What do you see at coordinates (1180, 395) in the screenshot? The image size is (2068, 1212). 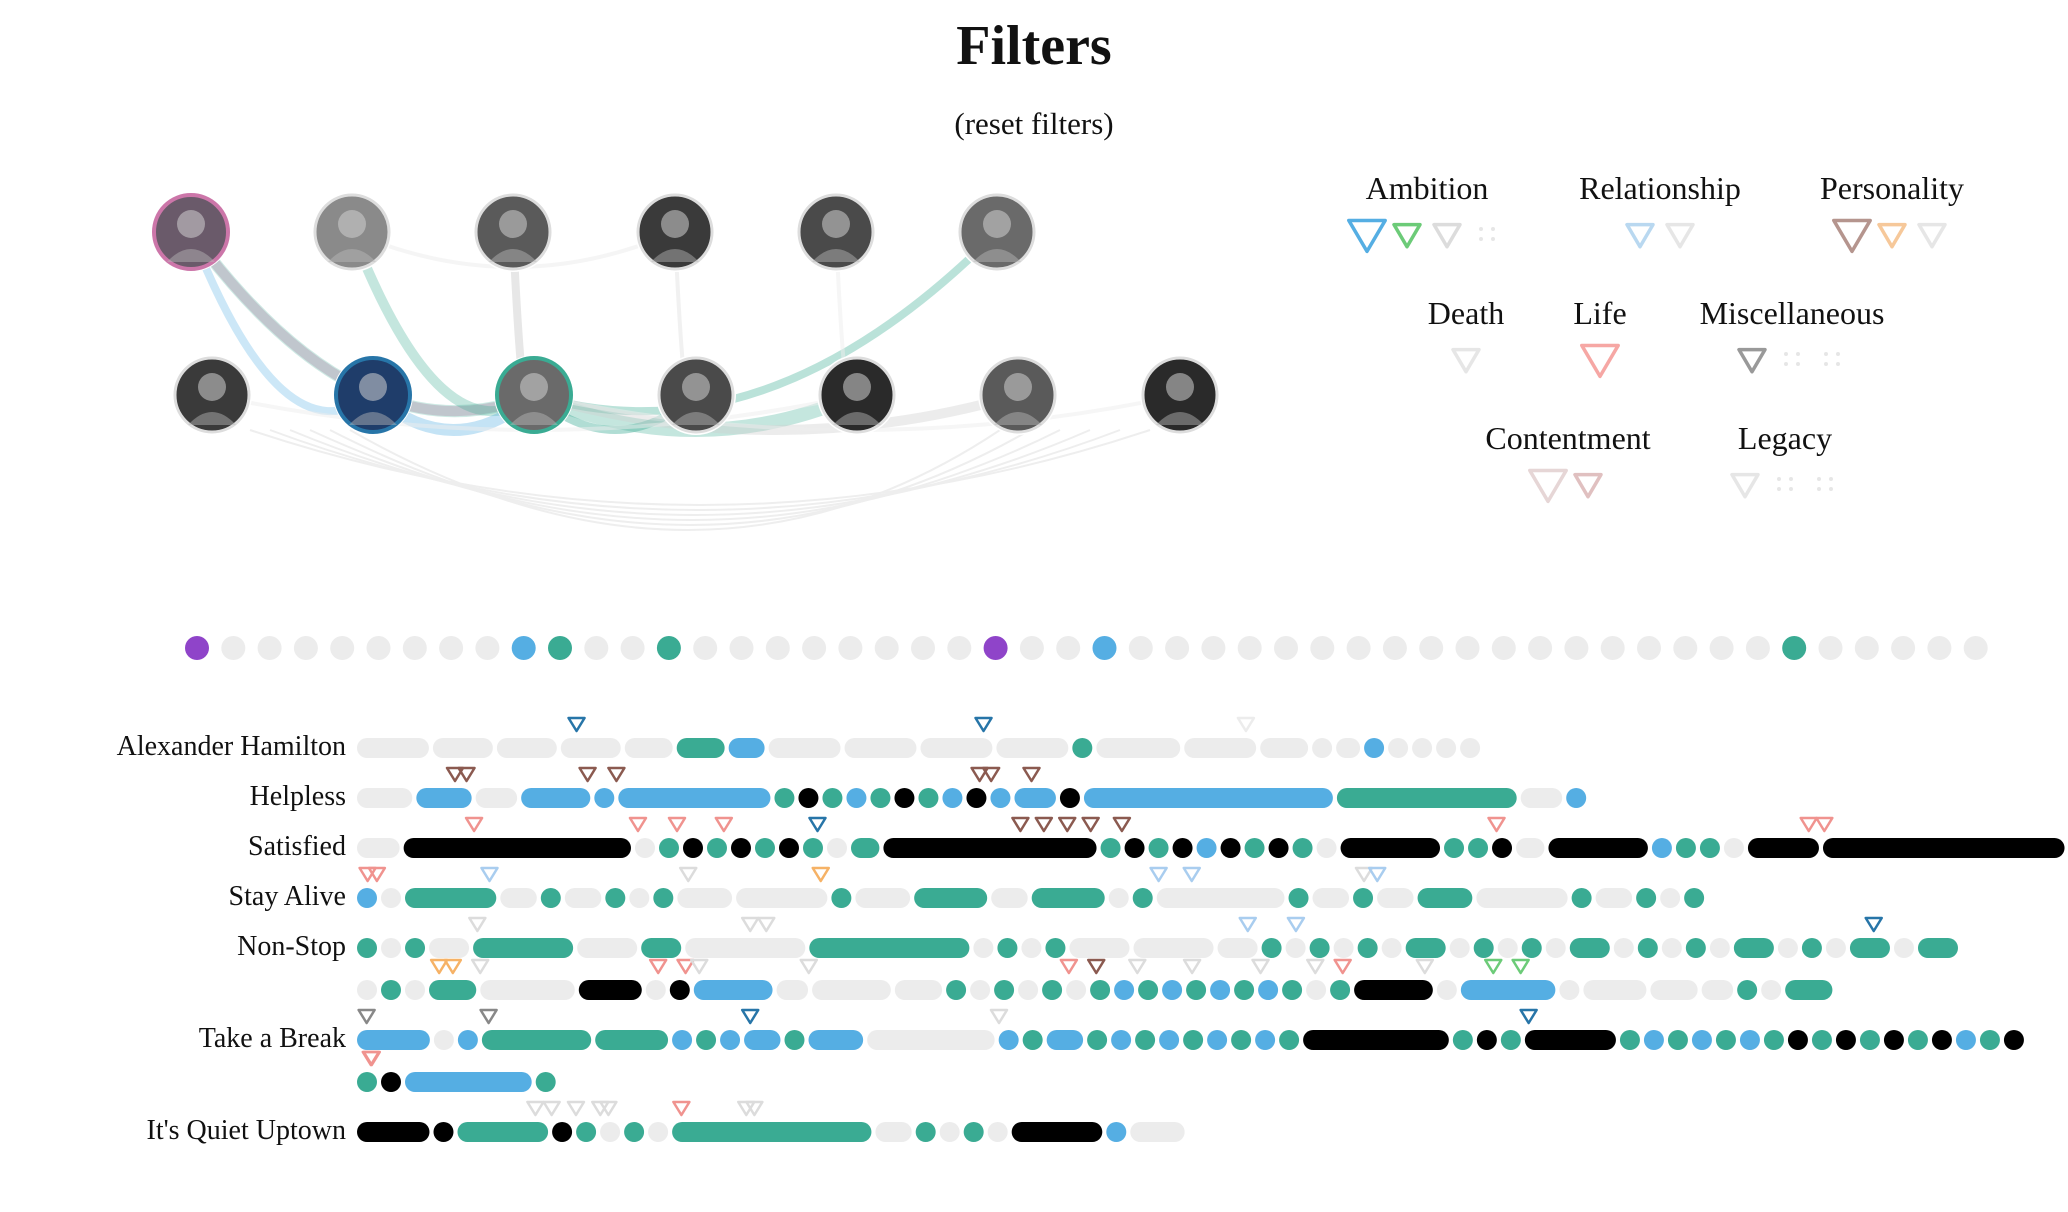 I see `character-ensemble-avatar` at bounding box center [1180, 395].